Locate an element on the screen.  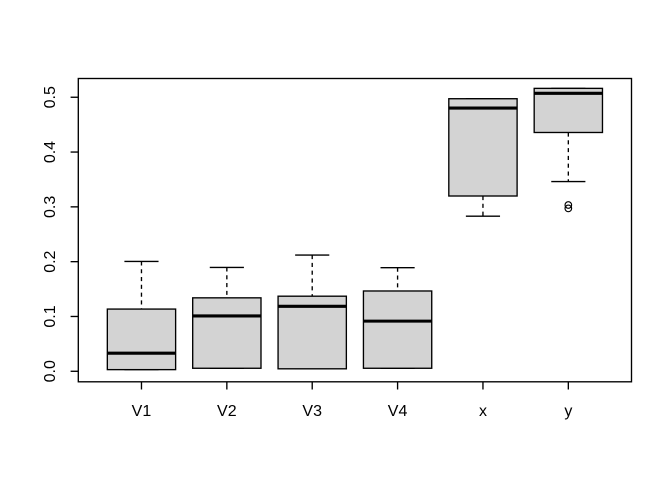
box-V1 is located at coordinates (141, 339).